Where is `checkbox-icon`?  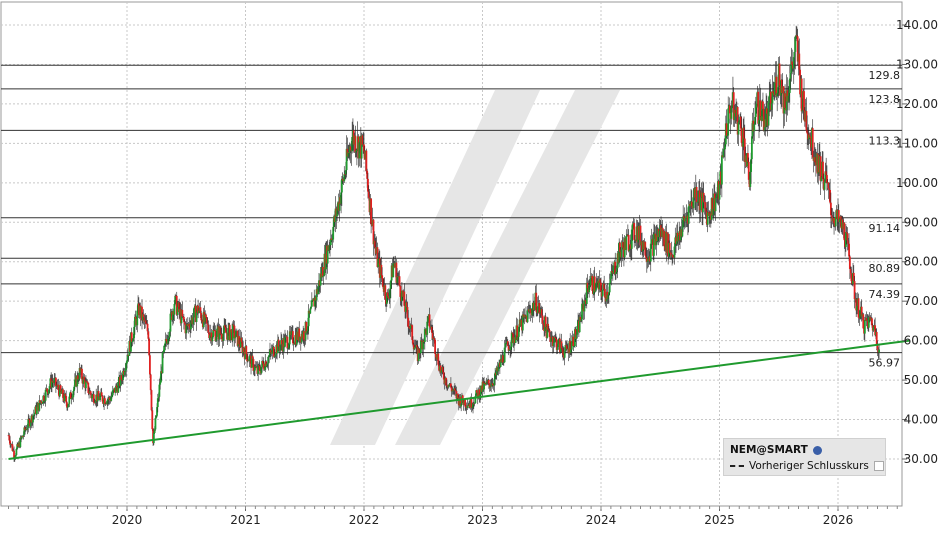
checkbox-icon is located at coordinates (878, 466).